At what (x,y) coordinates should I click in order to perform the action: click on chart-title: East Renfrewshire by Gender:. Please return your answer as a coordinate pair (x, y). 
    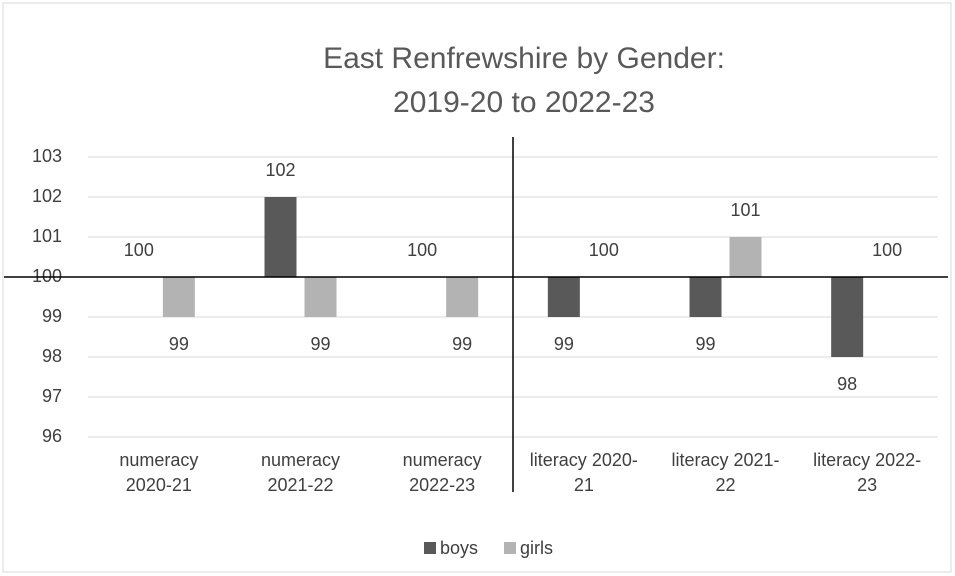
    Looking at the image, I should click on (524, 58).